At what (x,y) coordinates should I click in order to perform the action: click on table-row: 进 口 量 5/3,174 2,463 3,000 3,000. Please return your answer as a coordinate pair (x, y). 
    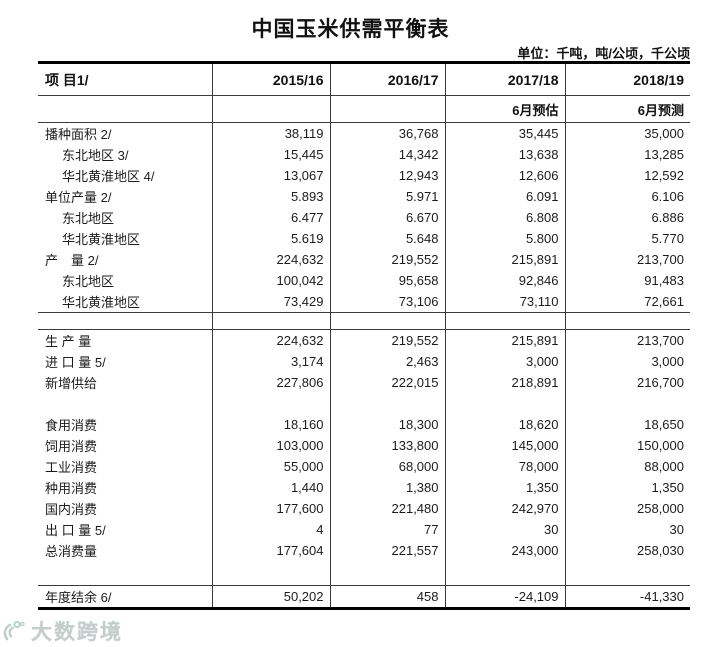
    Looking at the image, I should click on (364, 361).